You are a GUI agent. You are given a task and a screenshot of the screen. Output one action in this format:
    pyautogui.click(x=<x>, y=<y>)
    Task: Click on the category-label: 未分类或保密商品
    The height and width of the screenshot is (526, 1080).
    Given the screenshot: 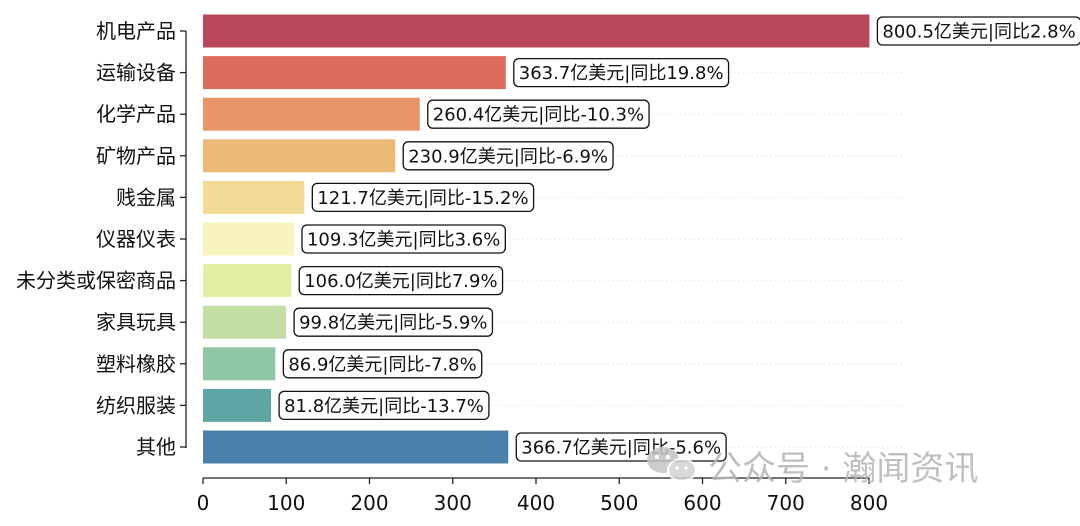 What is the action you would take?
    pyautogui.click(x=96, y=281)
    